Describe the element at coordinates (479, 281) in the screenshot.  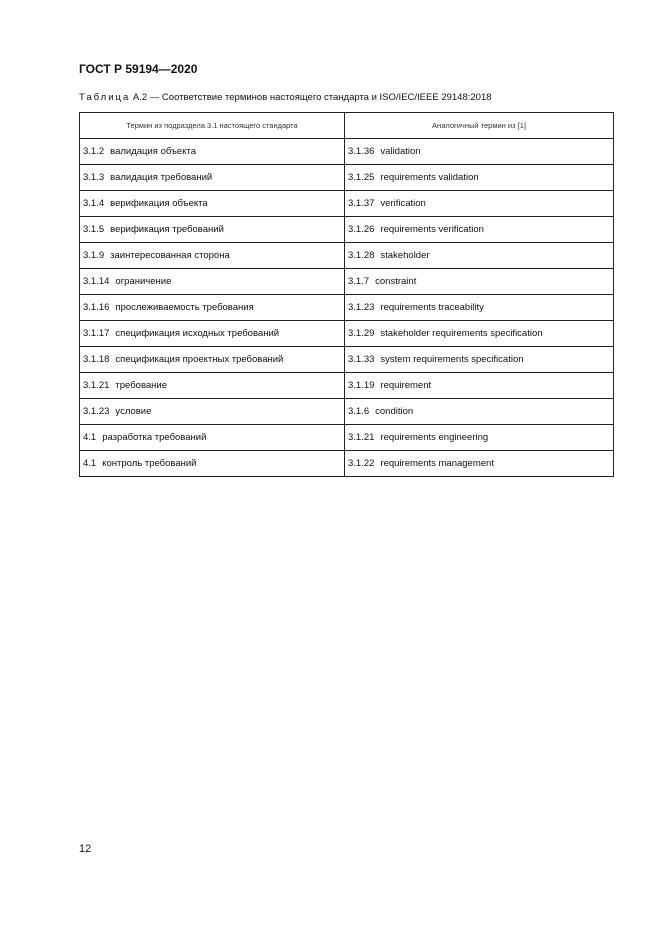
I see `analog-term-cell: 3.1.7 constraint` at that location.